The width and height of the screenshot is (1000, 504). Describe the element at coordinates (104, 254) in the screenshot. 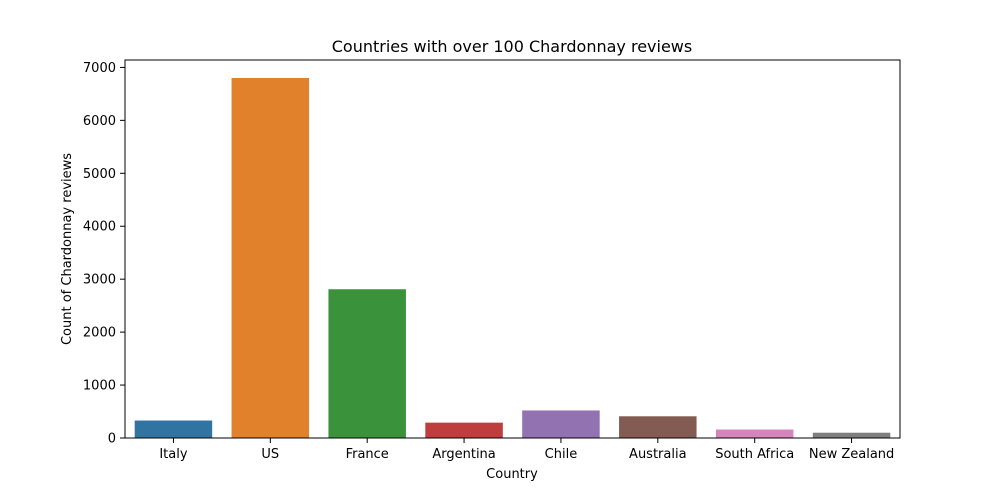

I see `y-axis-ticks: 0 1000 2000 3000 4000 5000 6000 7000` at that location.